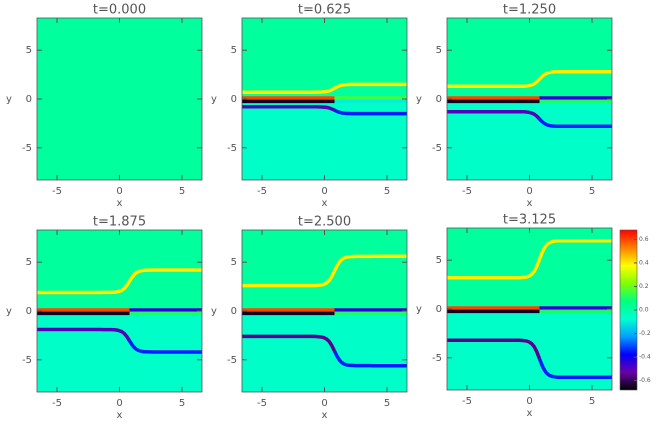 This screenshot has height=429, width=665. I want to click on colorbar-tick-label: -0.6, so click(645, 380).